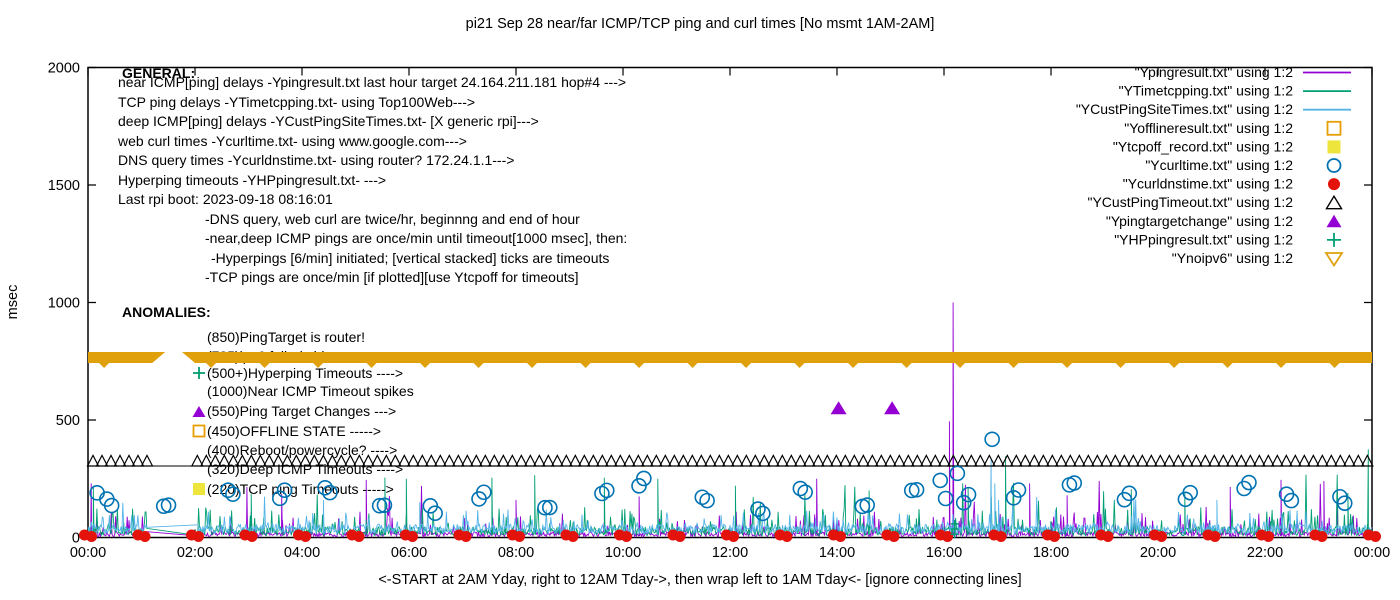 The image size is (1400, 600). What do you see at coordinates (1158, 553) in the screenshot?
I see `x-tick-label: 20:00` at bounding box center [1158, 553].